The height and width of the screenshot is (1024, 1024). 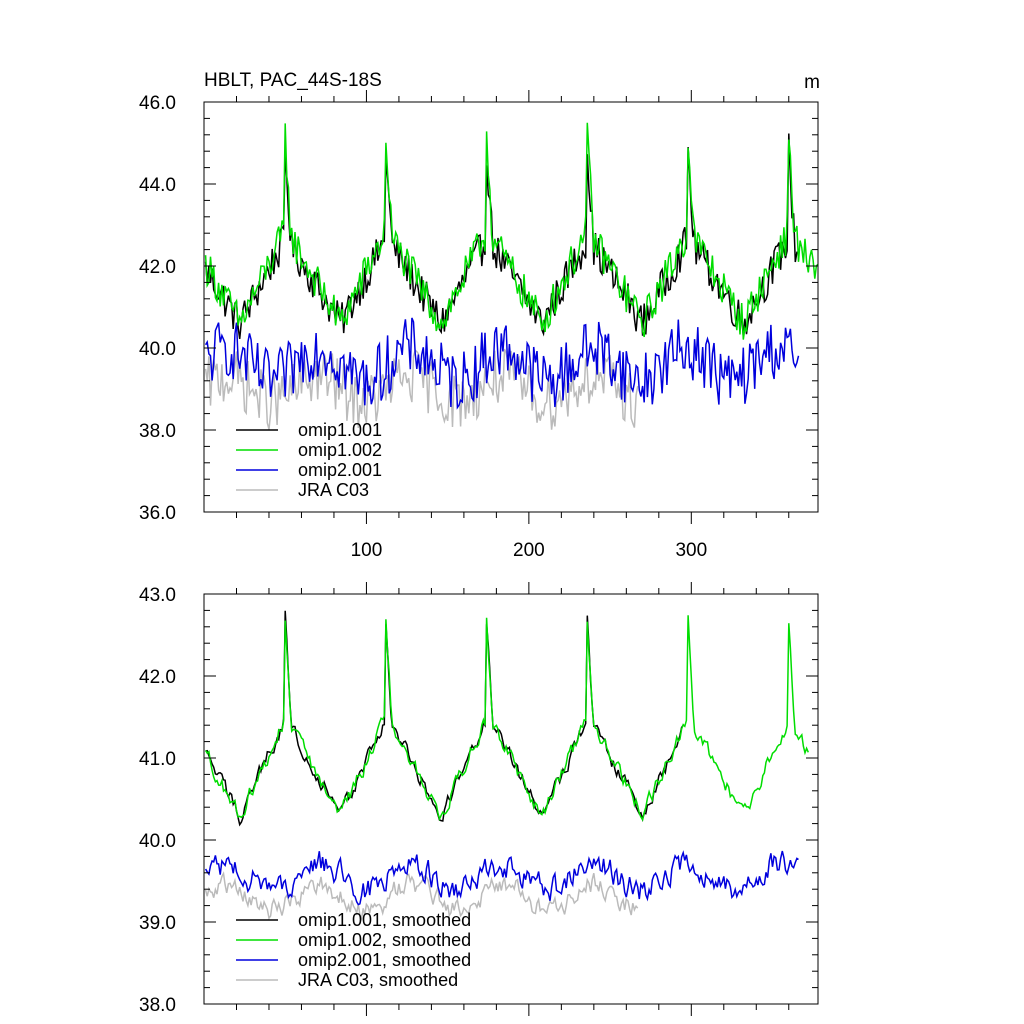 What do you see at coordinates (812, 82) in the screenshot?
I see `top-panel-units: m` at bounding box center [812, 82].